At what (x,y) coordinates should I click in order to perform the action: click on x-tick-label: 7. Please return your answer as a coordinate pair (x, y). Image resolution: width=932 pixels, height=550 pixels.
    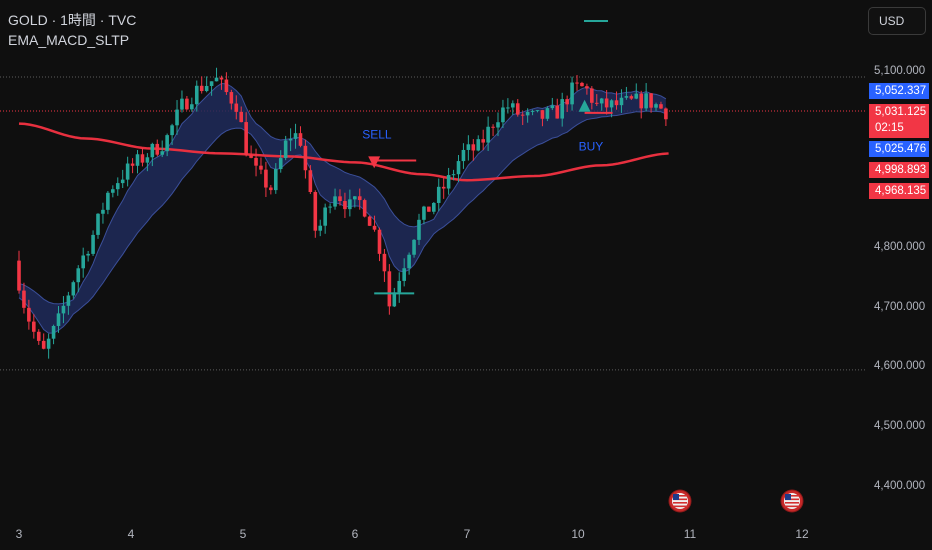
    Looking at the image, I should click on (467, 534).